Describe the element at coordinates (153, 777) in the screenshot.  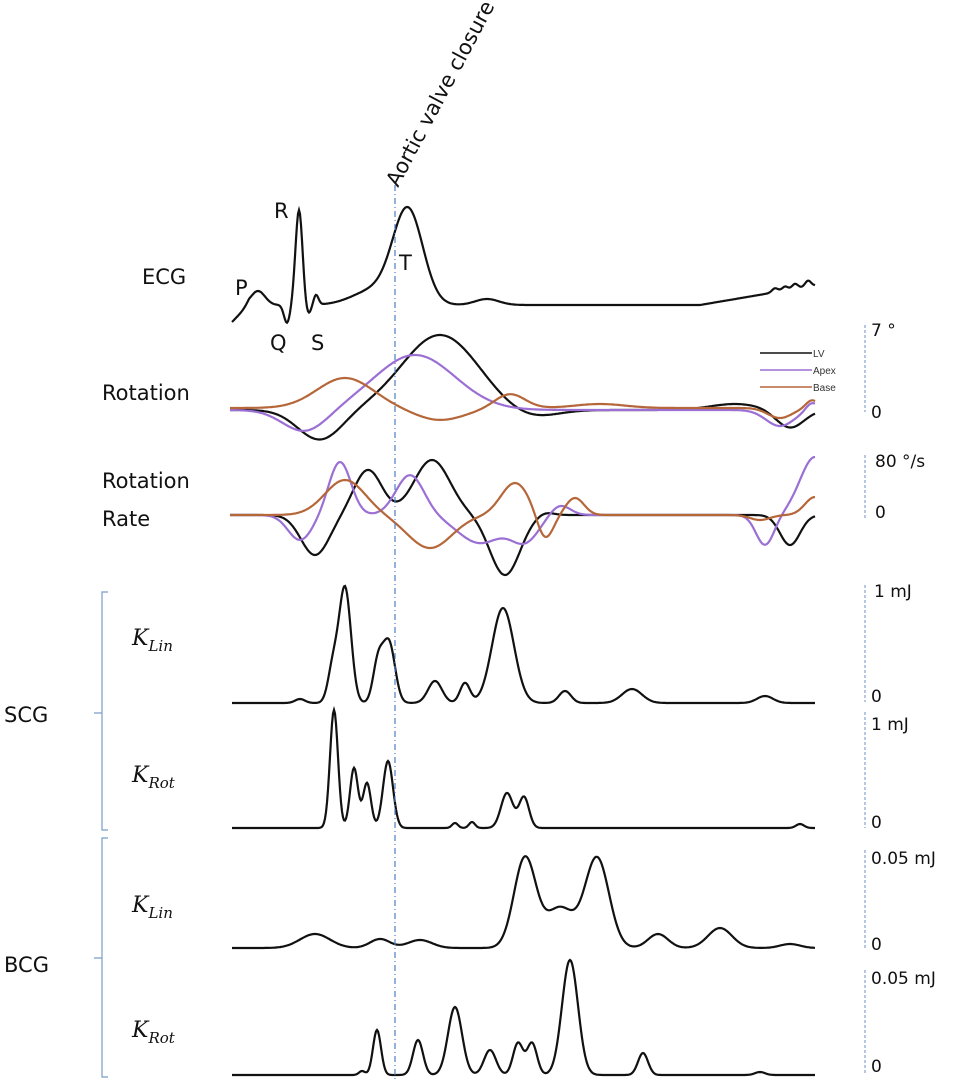
I see `scg-krot-label: KRot` at that location.